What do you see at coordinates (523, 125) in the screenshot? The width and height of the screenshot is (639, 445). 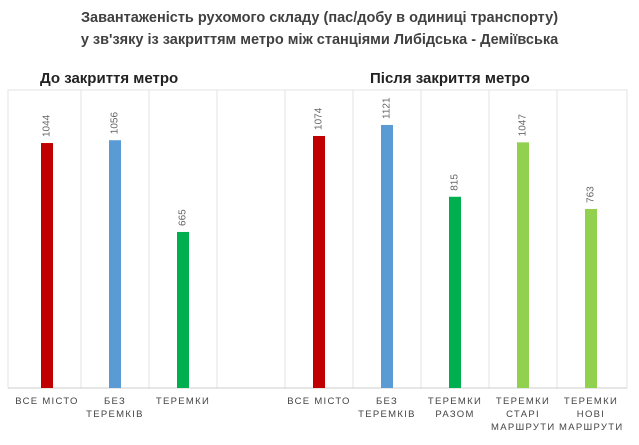 I see `value-label: 1047` at bounding box center [523, 125].